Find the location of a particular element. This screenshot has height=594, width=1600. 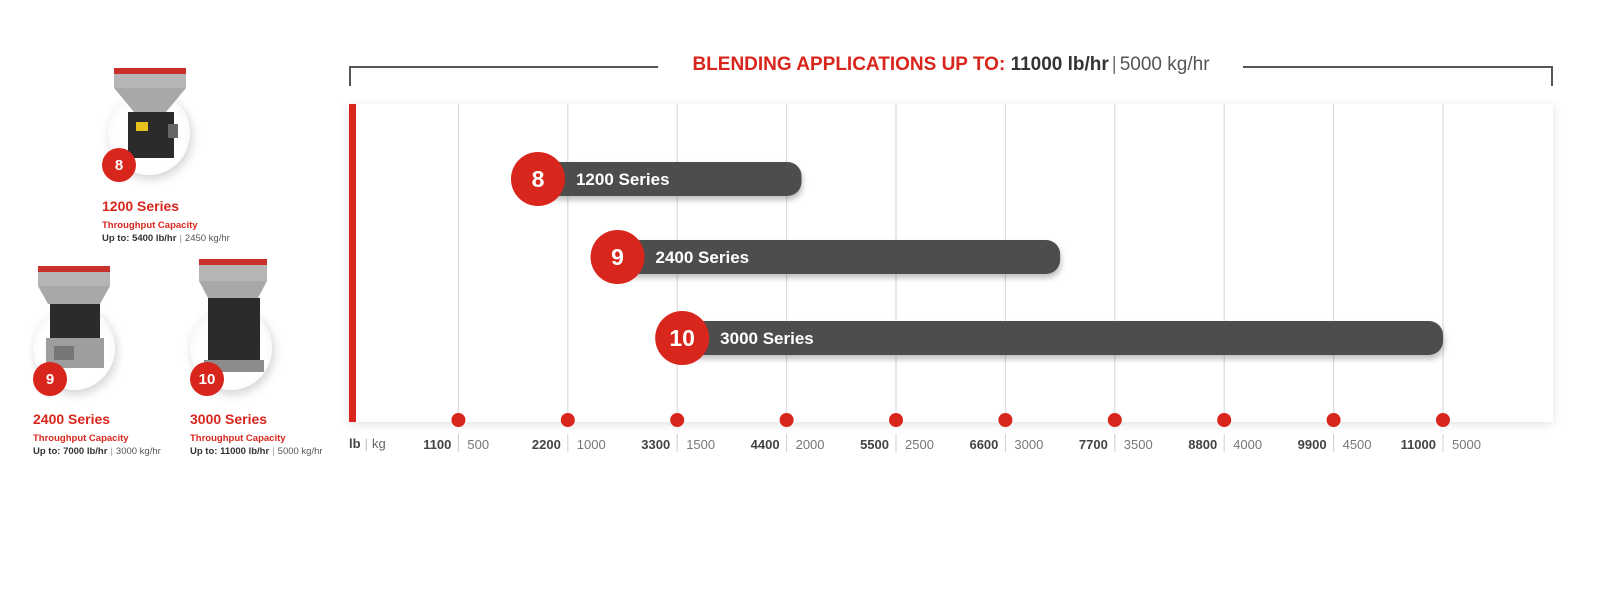

x-tick-label-lb: 11000 is located at coordinates (1418, 444).